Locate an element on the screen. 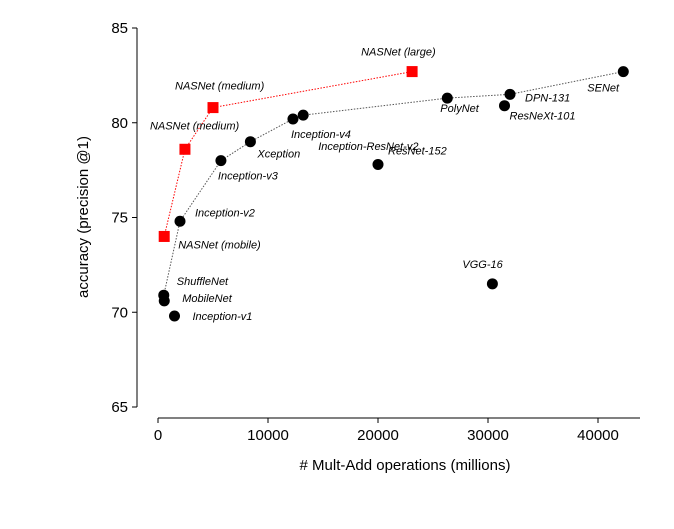 The width and height of the screenshot is (674, 529). point-label: ShuffleNet is located at coordinates (203, 282).